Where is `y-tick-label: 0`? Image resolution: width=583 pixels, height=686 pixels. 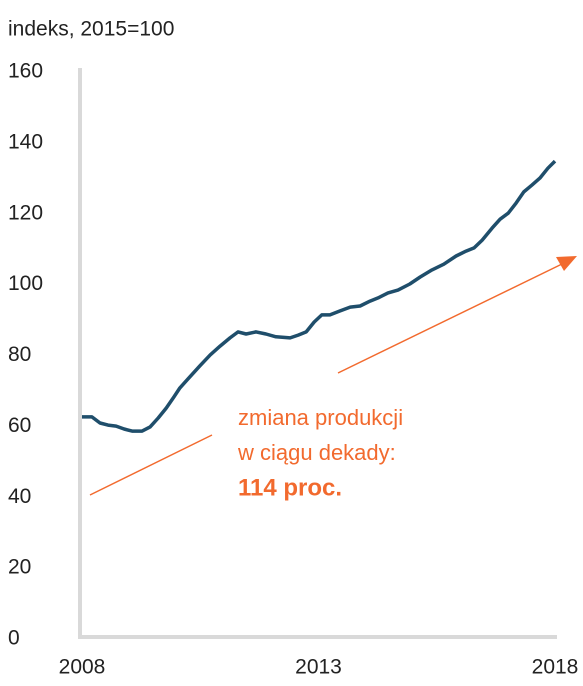 y-tick-label: 0 is located at coordinates (14, 638).